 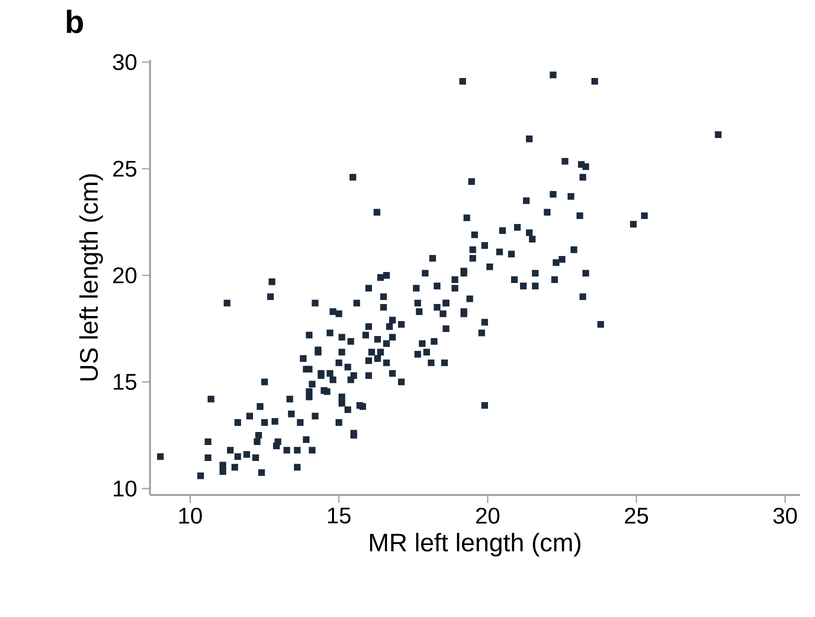 I want to click on y-tick-label: 15, so click(x=125, y=382).